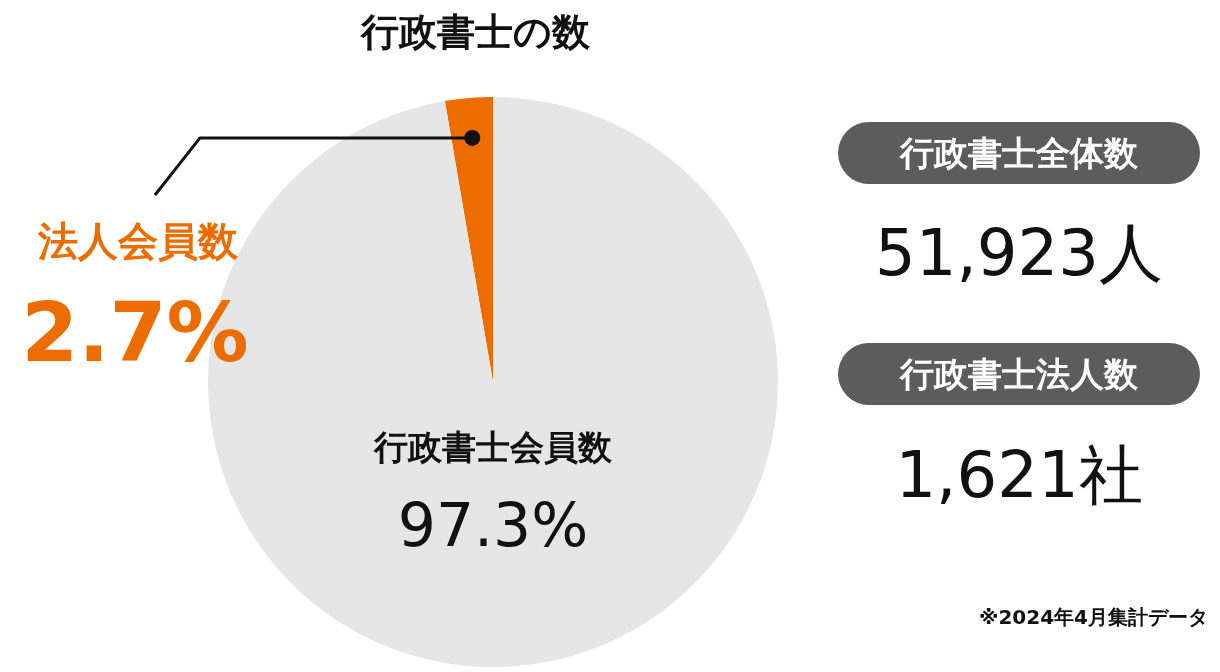 The image size is (1220, 672). Describe the element at coordinates (135, 333) in the screenshot. I see `data-label: 2.7%` at that location.